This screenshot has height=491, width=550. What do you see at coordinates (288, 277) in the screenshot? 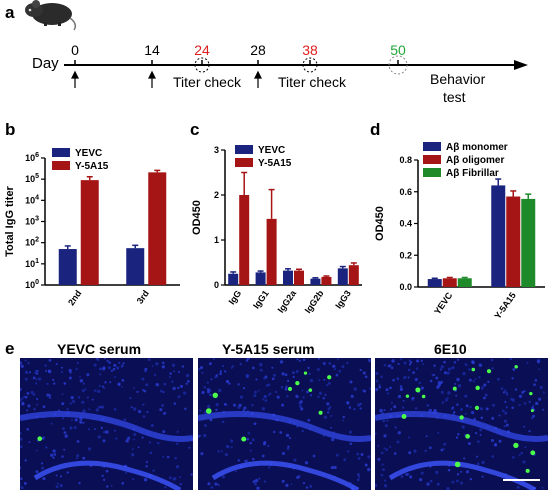
I see `bar-yevc-igg2a` at bounding box center [288, 277].